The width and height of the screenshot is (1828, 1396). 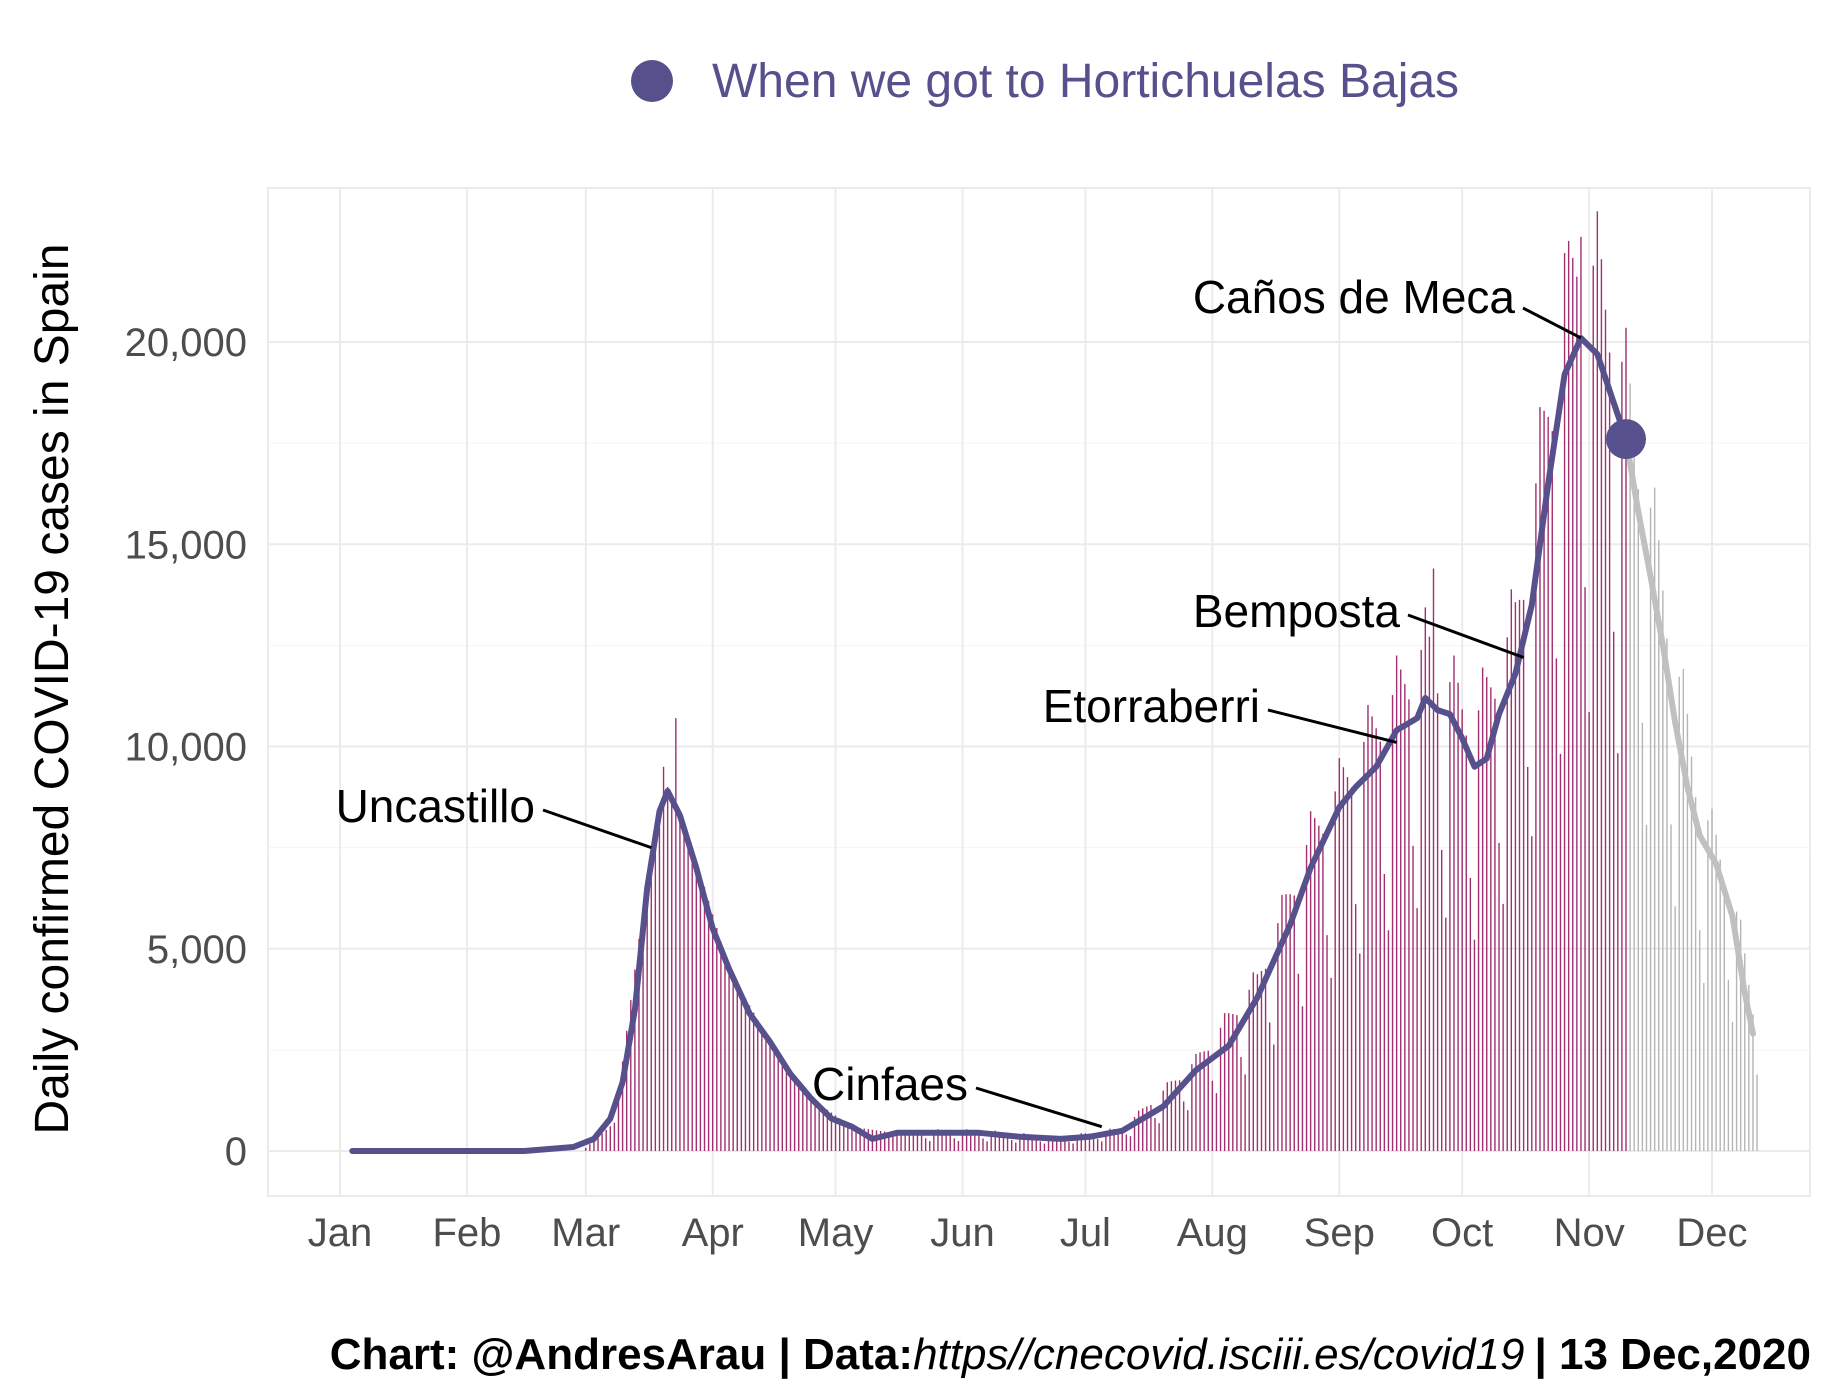 What do you see at coordinates (1589, 1233) in the screenshot?
I see `x-tick-label: Nov` at bounding box center [1589, 1233].